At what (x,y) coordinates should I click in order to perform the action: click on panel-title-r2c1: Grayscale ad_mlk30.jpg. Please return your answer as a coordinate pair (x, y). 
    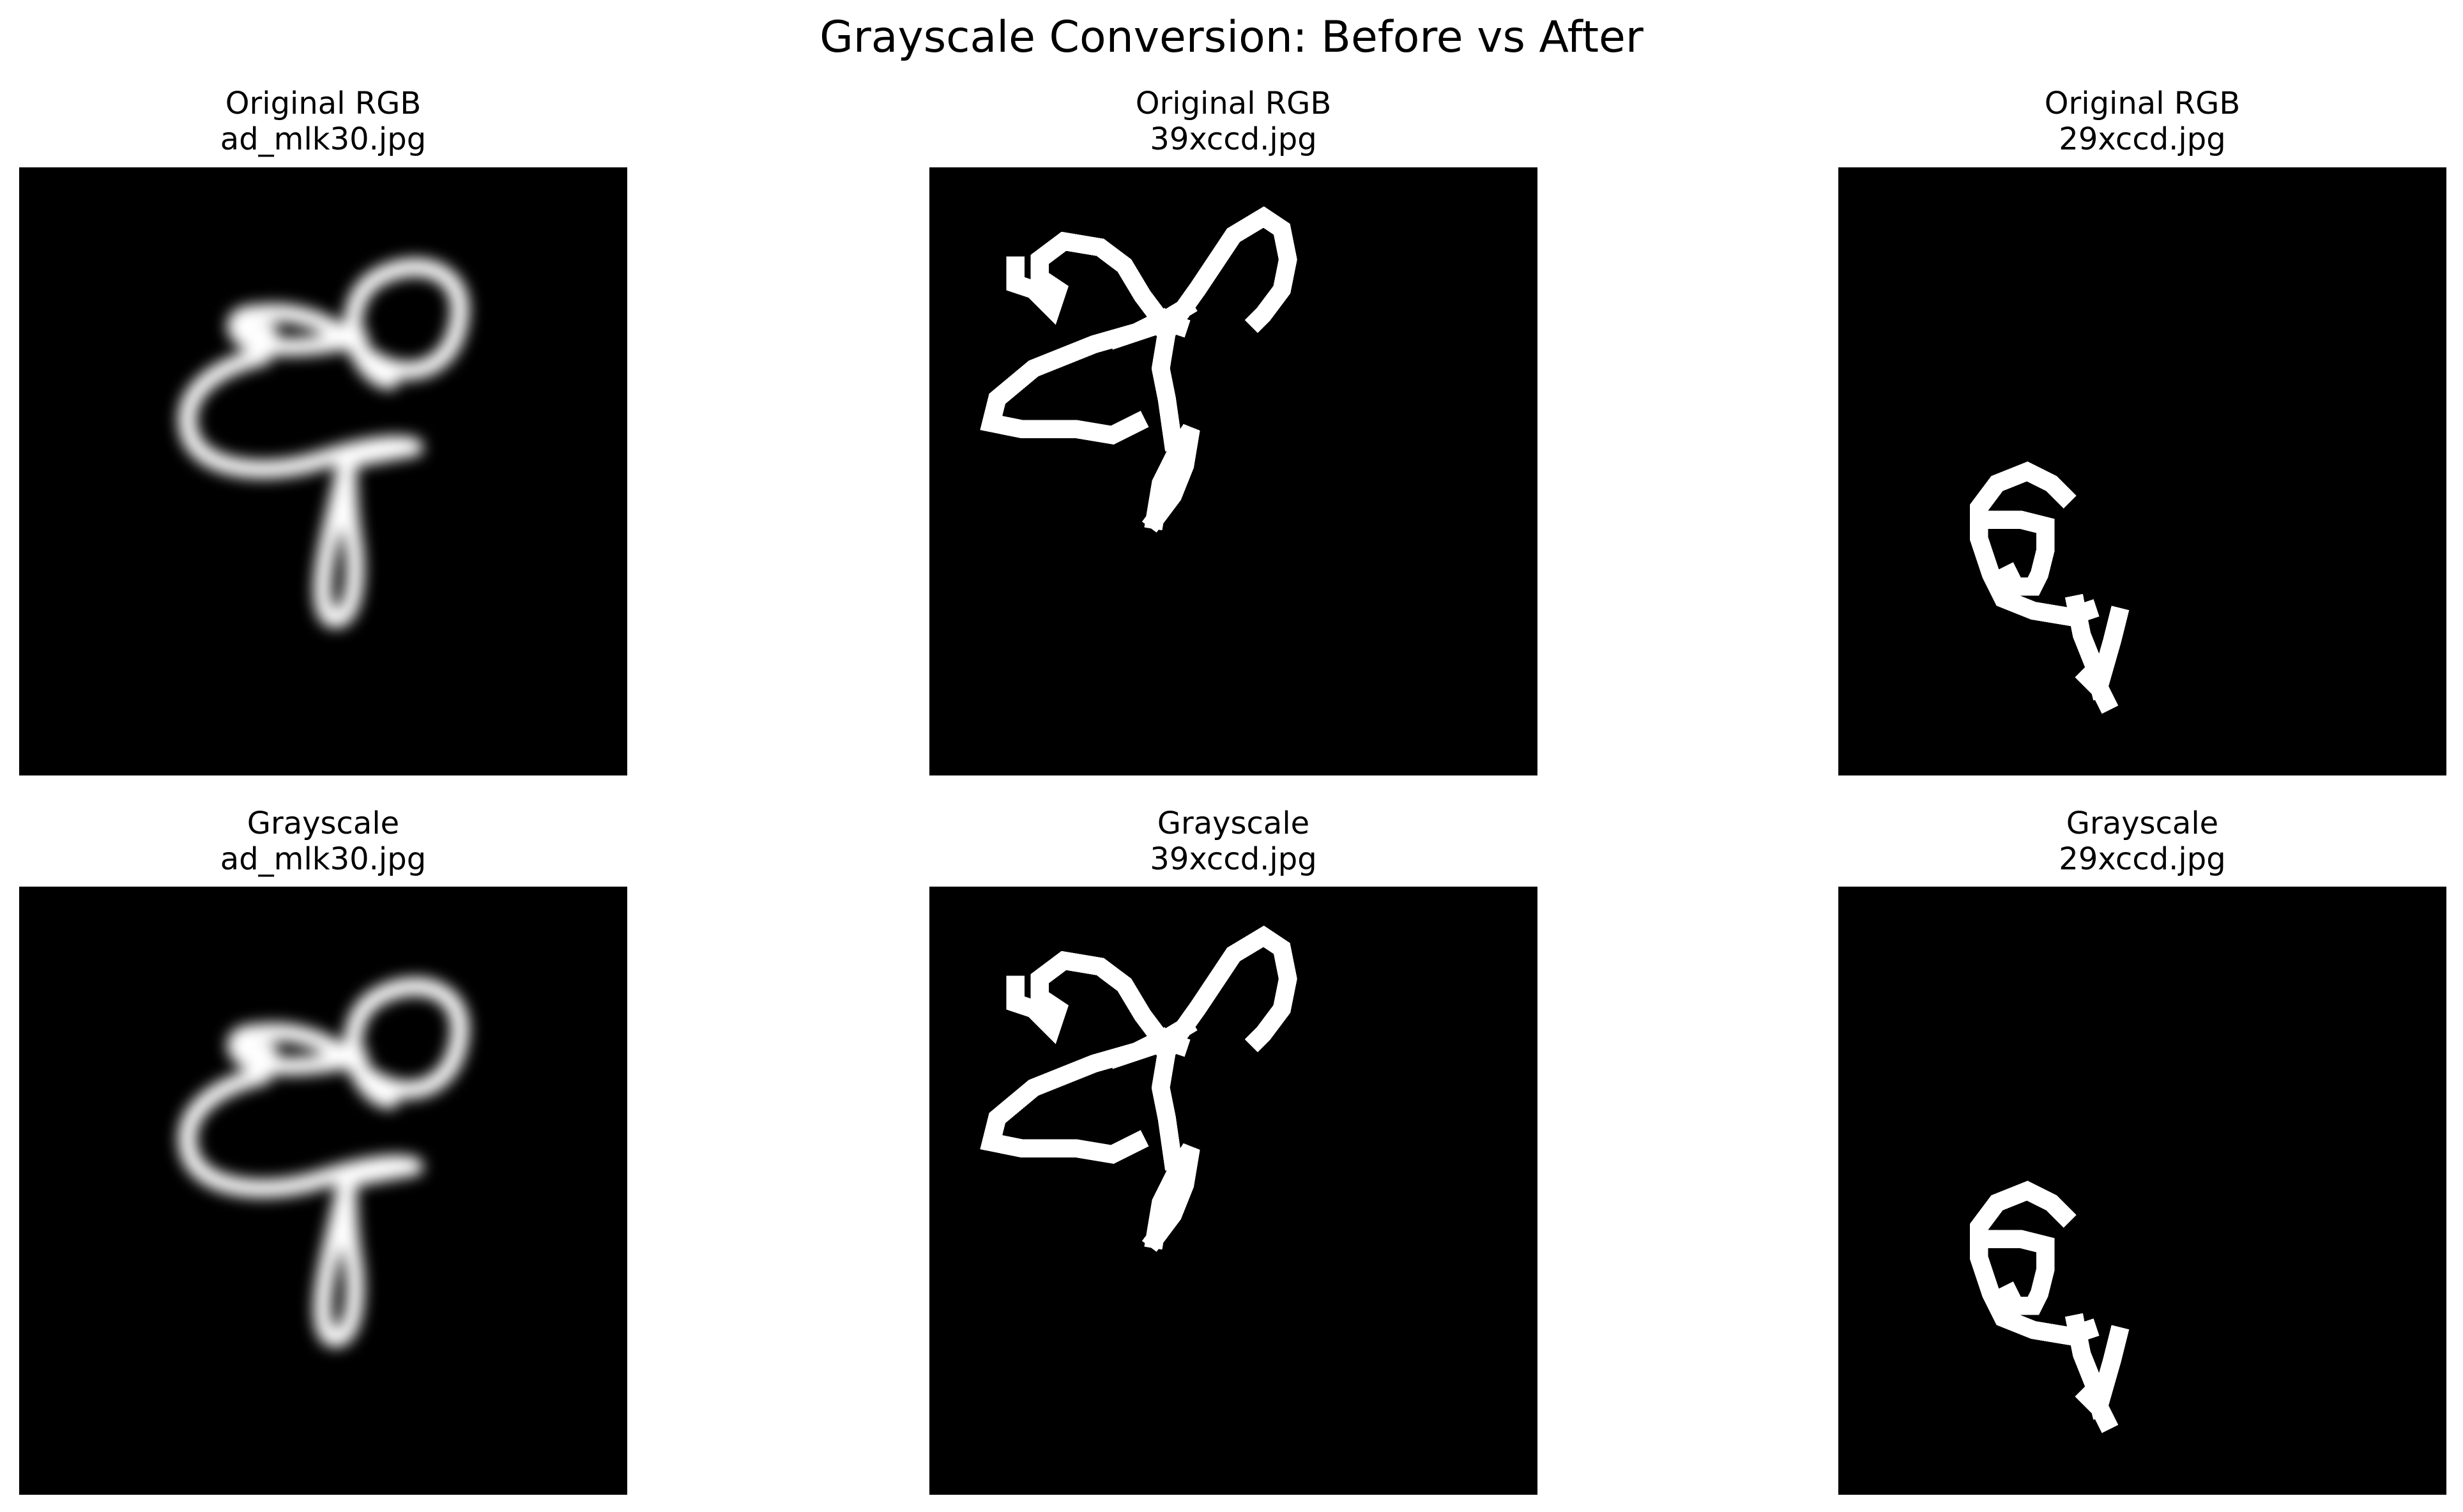
    Looking at the image, I should click on (323, 841).